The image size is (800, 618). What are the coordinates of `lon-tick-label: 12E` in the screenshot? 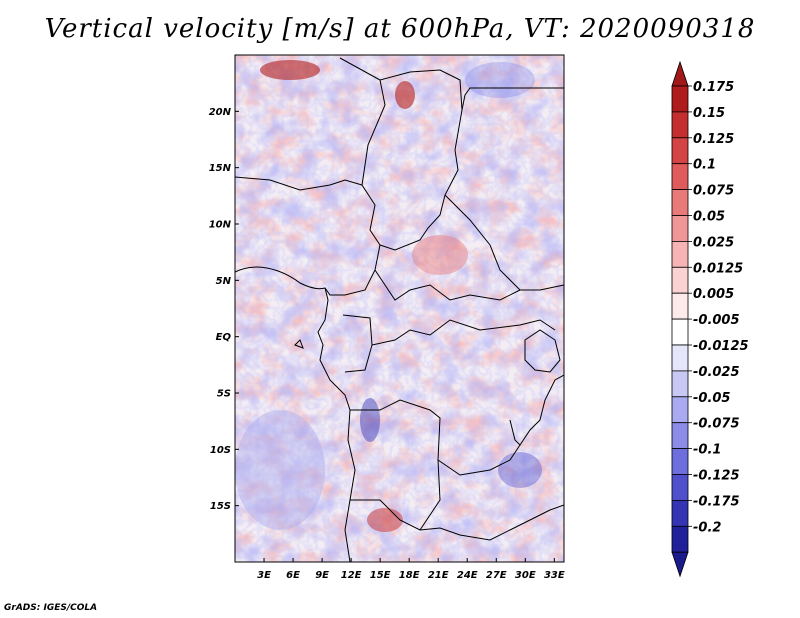 It's located at (351, 575).